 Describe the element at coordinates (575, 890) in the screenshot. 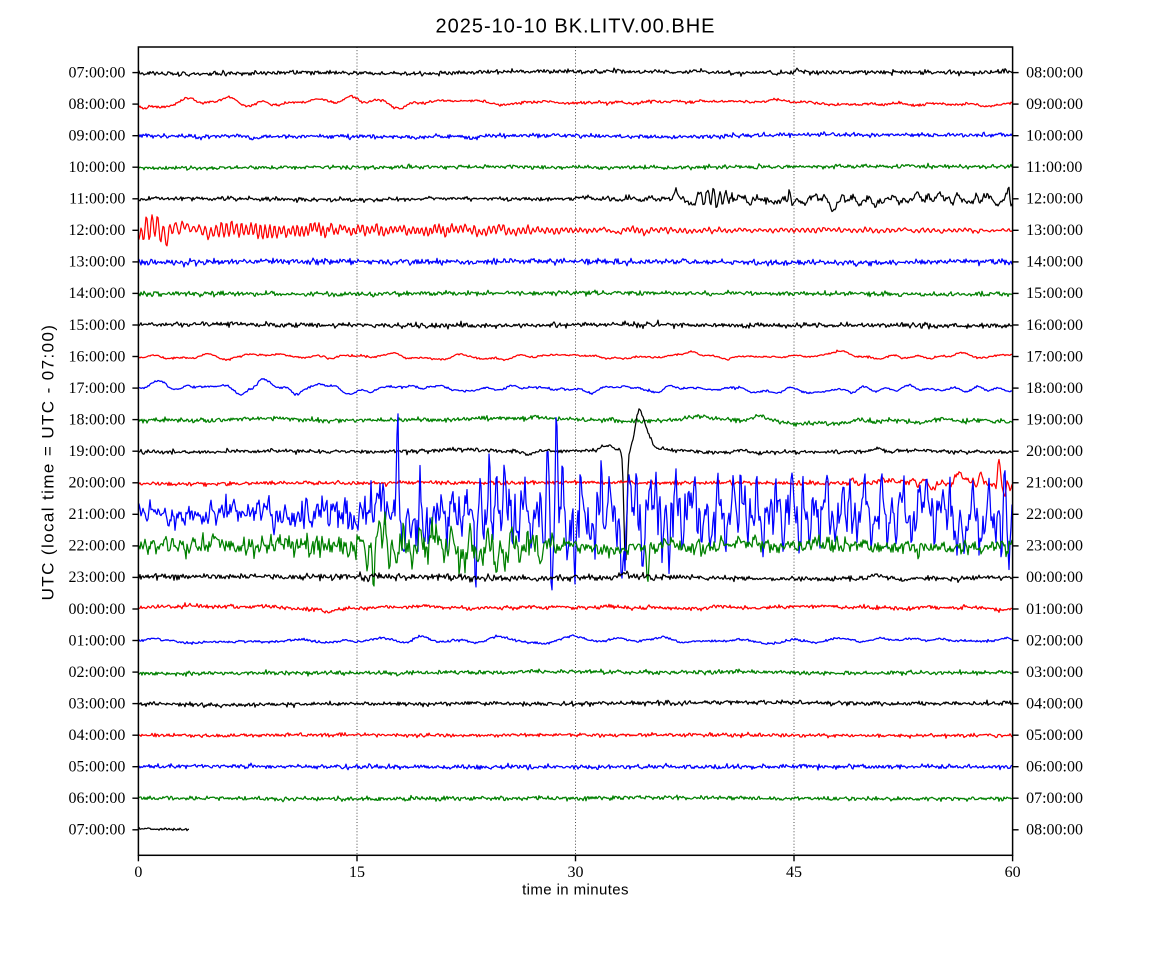

I see `svg-text: time in minutes` at that location.